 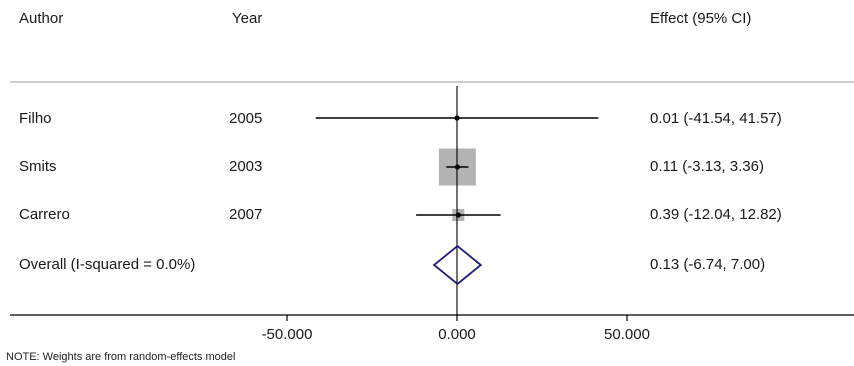 What do you see at coordinates (41, 18) in the screenshot?
I see `header-author: Author` at bounding box center [41, 18].